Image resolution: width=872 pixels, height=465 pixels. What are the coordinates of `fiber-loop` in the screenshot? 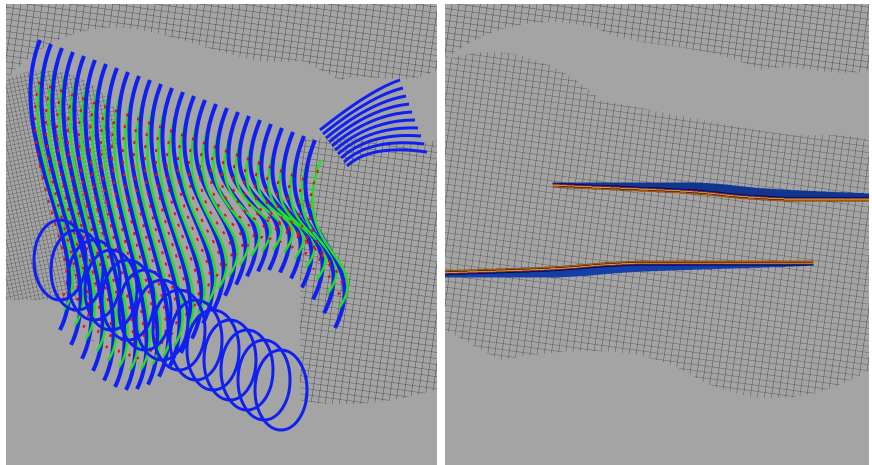 It's located at (281, 390).